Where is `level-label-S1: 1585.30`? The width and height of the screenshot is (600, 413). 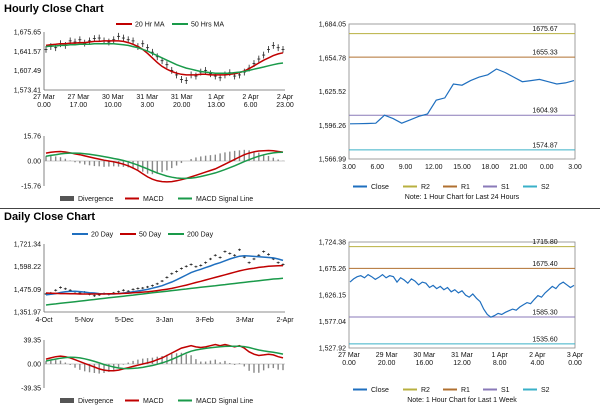 level-label-S1: 1585.30 is located at coordinates (544, 313).